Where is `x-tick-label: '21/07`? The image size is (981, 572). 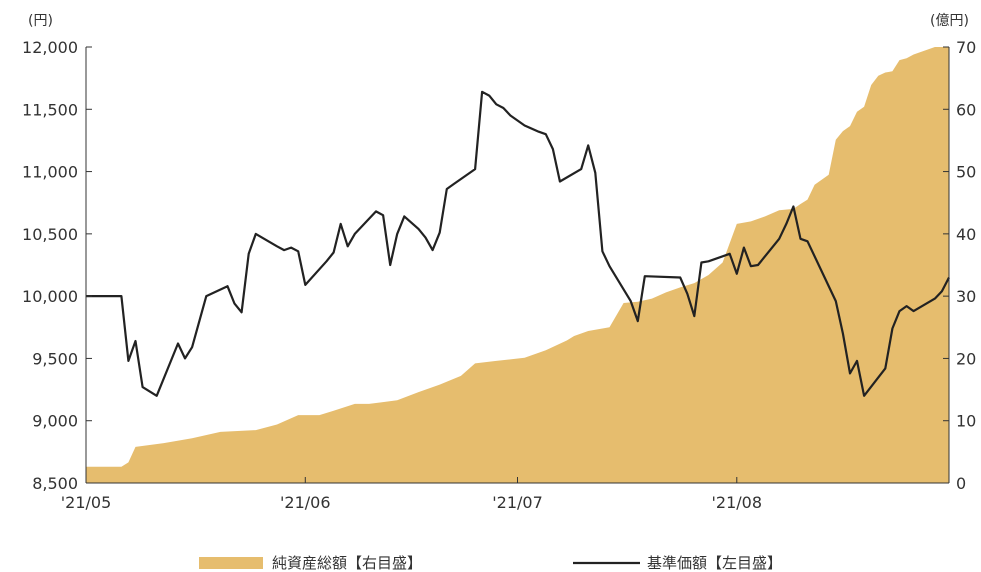
x-tick-label: '21/07 is located at coordinates (517, 502).